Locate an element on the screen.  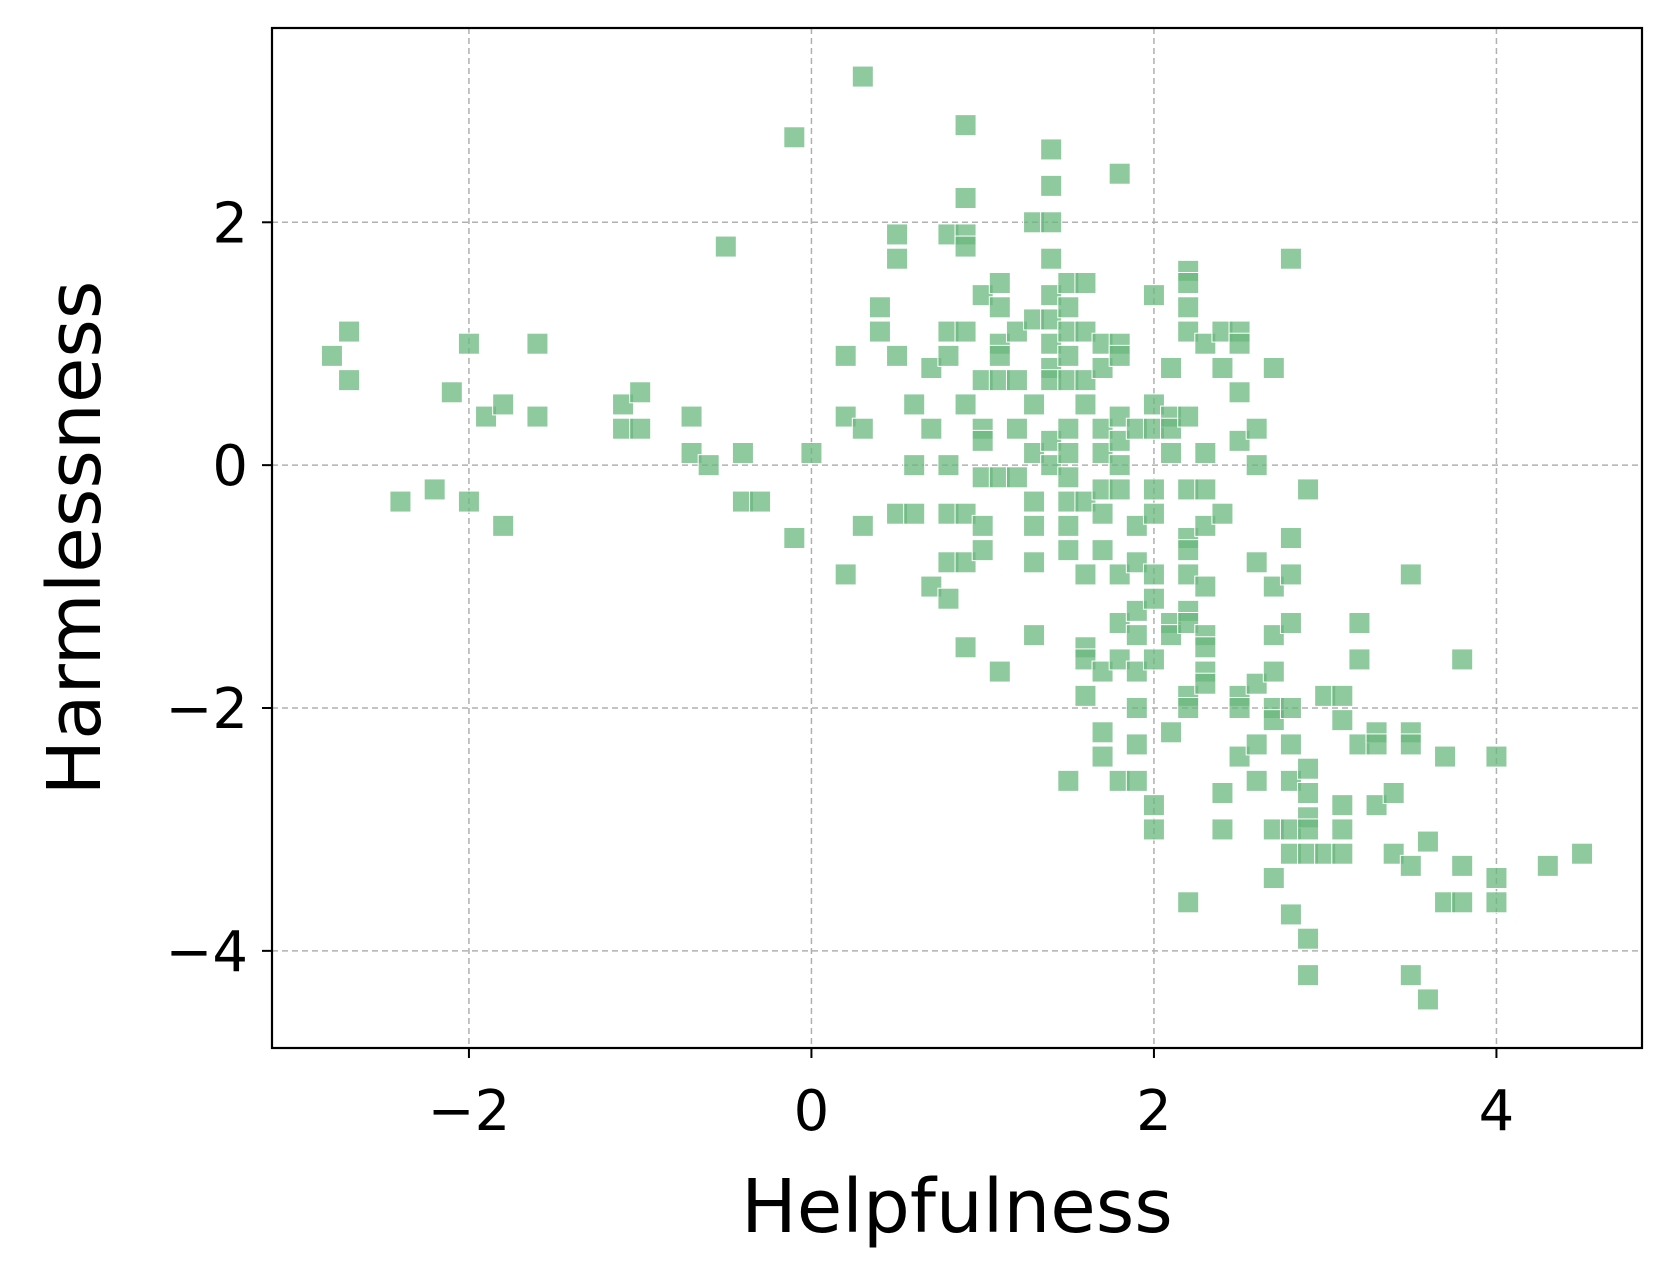
x-axis-label: Helpfulness is located at coordinates (957, 1207).